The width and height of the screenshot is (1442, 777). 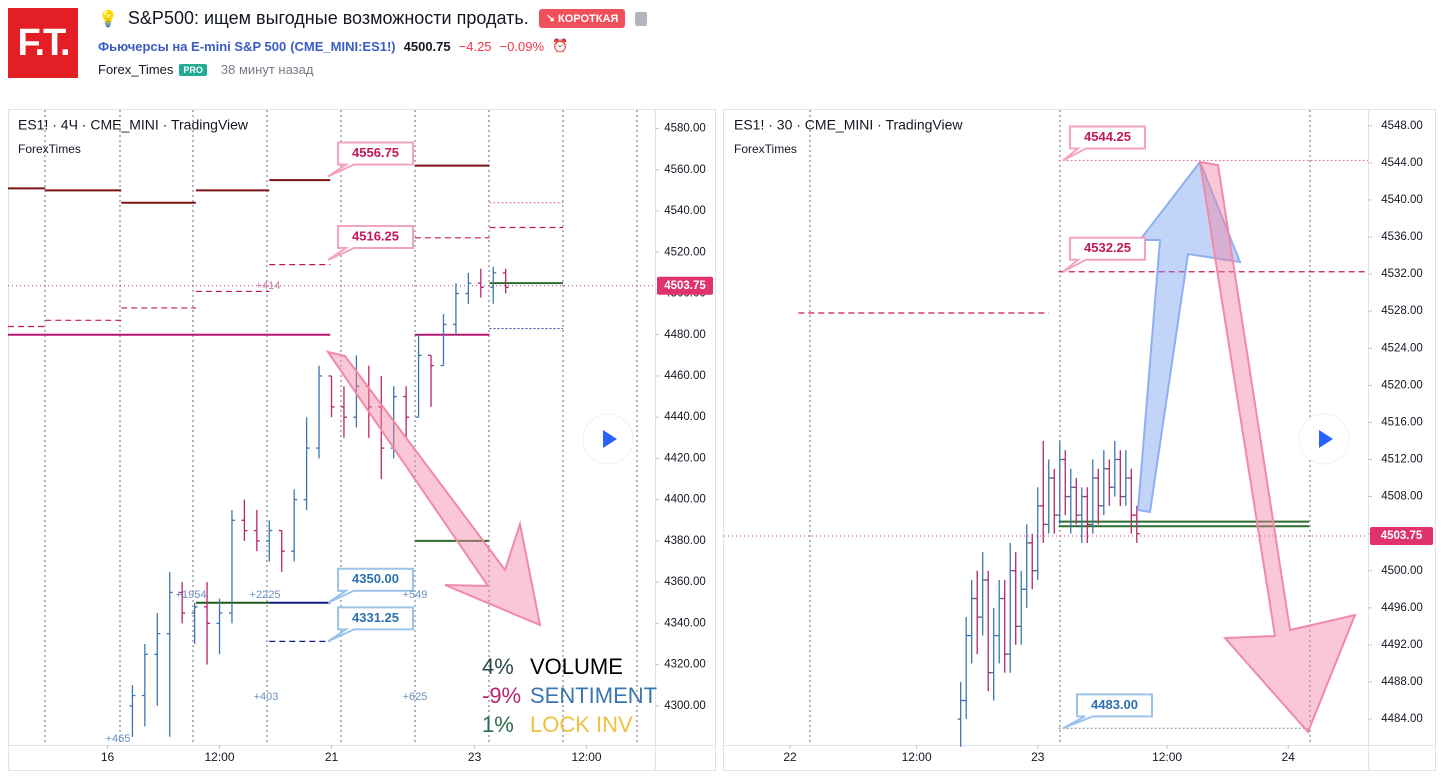 I want to click on study-label: +2225, so click(x=265, y=595).